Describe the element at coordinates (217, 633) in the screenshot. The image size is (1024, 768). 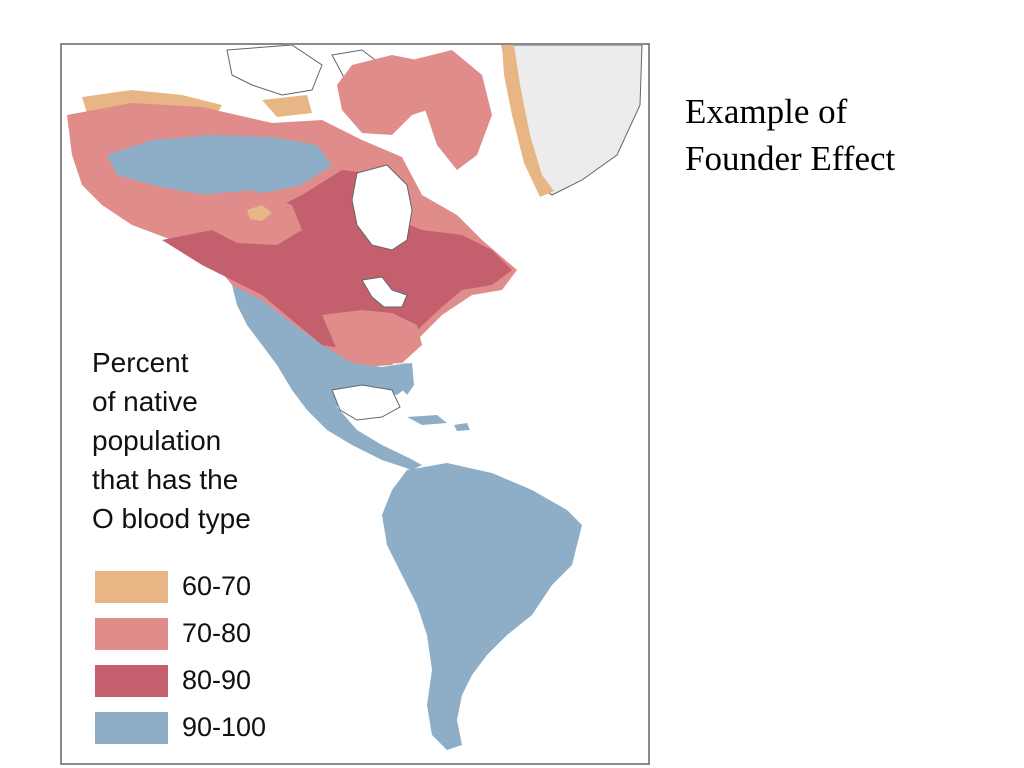
I see `legend-label: 70-80` at that location.